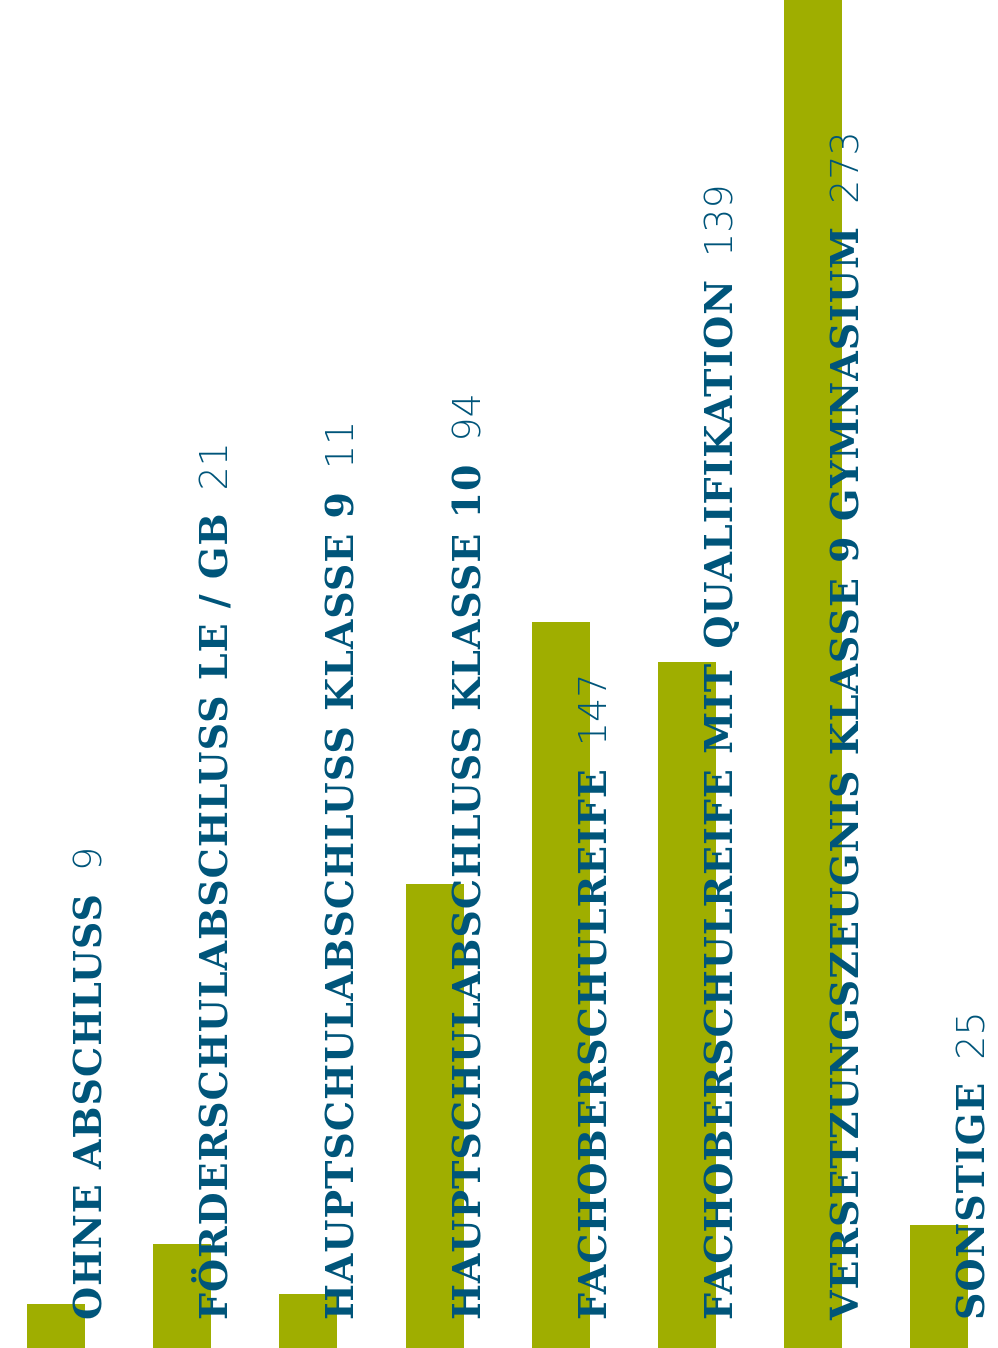  What do you see at coordinates (87, 1106) in the screenshot?
I see `category-label: OHNE ABSCHLUSS` at bounding box center [87, 1106].